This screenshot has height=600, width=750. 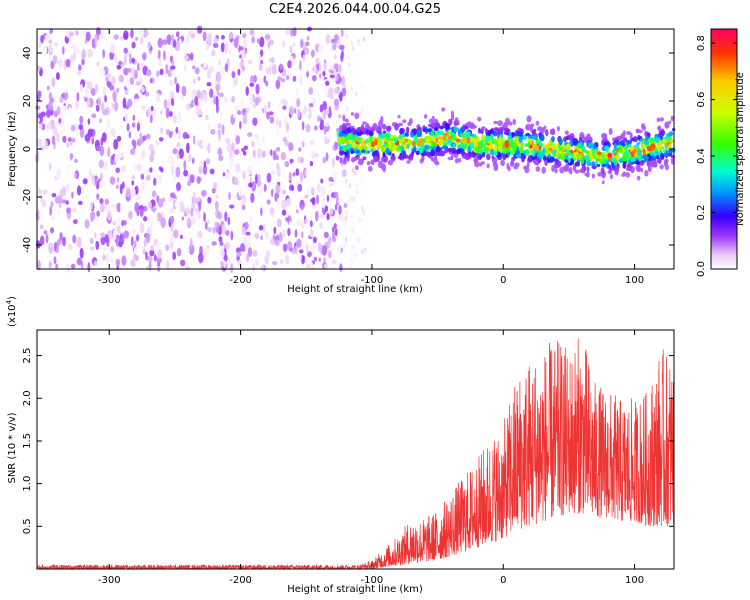 What do you see at coordinates (27, 441) in the screenshot?
I see `y-tick-label: 1.5` at bounding box center [27, 441].